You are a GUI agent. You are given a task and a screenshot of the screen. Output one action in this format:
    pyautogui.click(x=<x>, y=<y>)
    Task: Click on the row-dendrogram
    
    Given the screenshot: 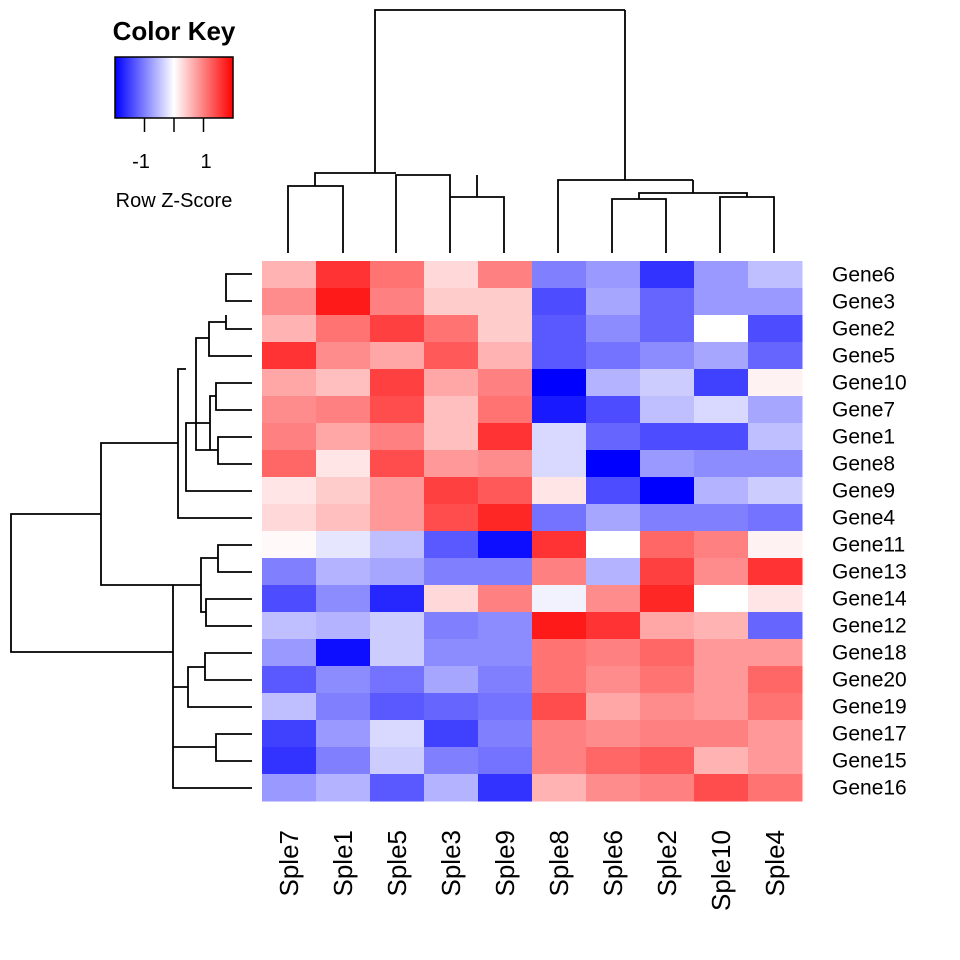 What is the action you would take?
    pyautogui.click(x=131, y=531)
    